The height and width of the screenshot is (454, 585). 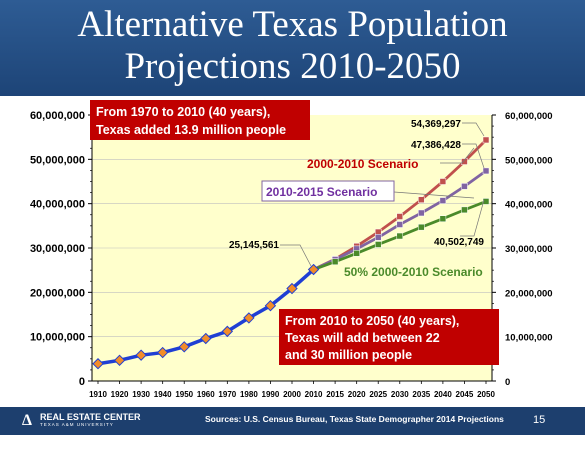 What do you see at coordinates (529, 116) in the screenshot?
I see `y-tick-label-right: 60,000,000` at bounding box center [529, 116].